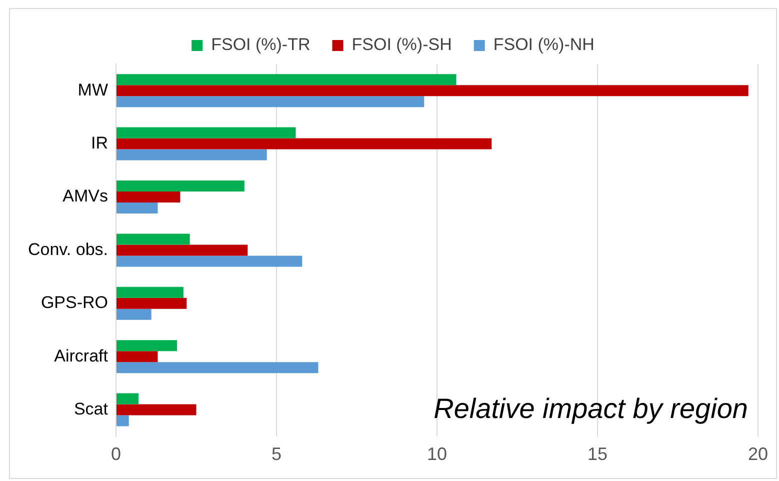 The height and width of the screenshot is (481, 779). Describe the element at coordinates (85, 196) in the screenshot. I see `y-tick-label: AMVs` at that location.